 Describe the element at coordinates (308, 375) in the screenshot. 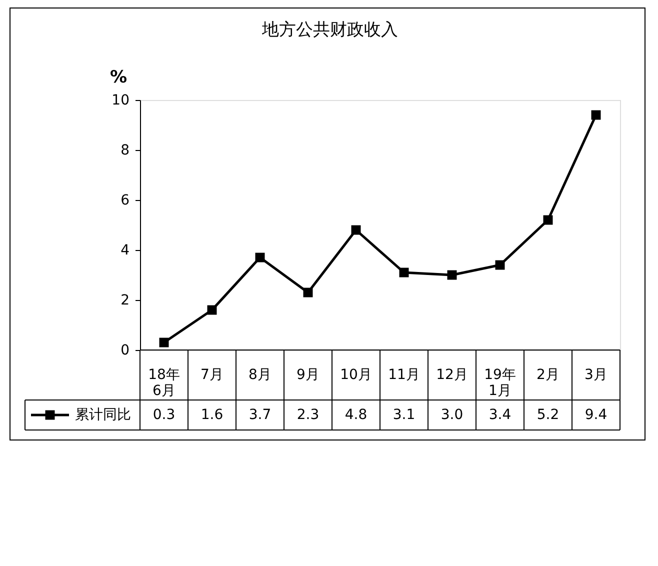

I see `x-tick-label: 9月` at that location.